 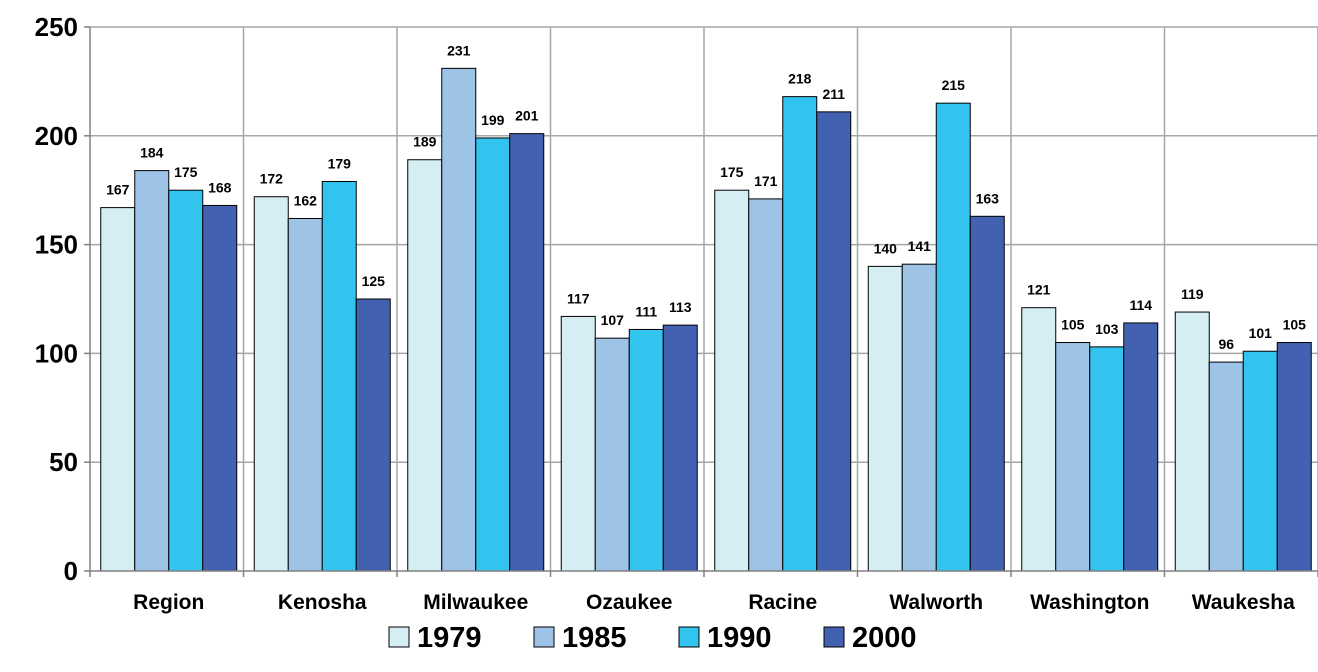 What do you see at coordinates (71, 571) in the screenshot?
I see `y-tick-label: 0` at bounding box center [71, 571].